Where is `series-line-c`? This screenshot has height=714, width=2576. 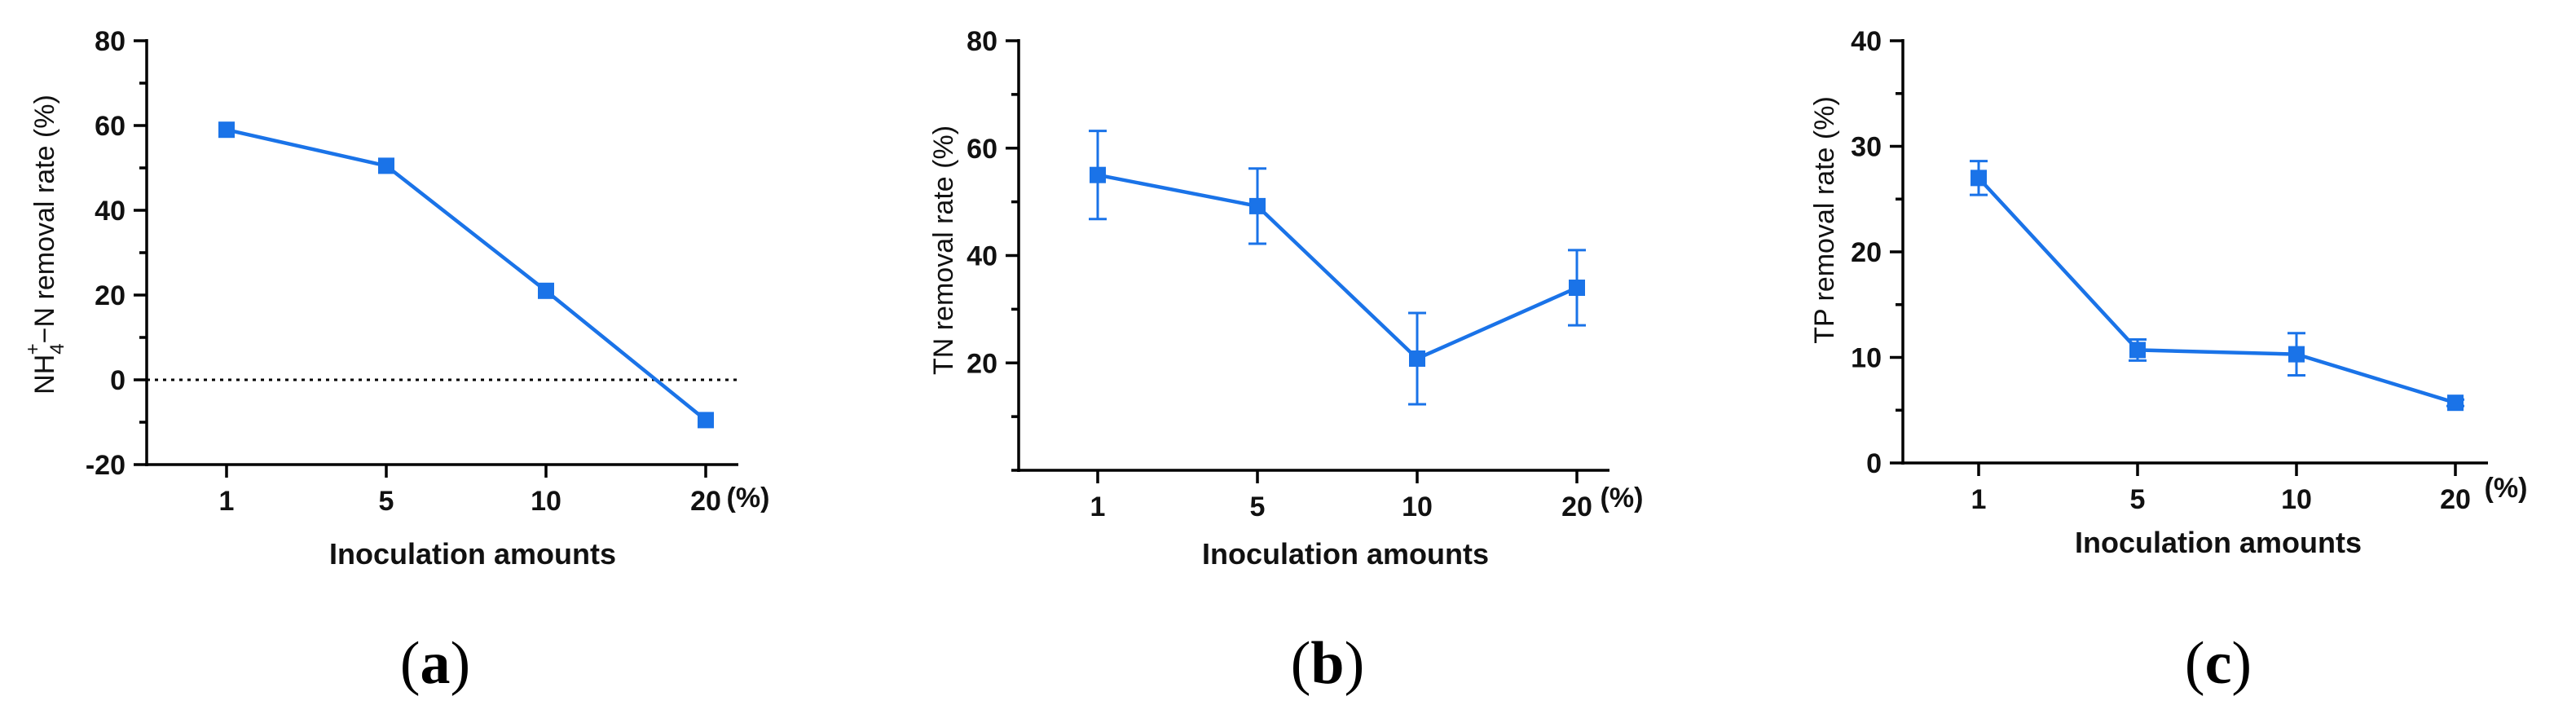
series-line-c is located at coordinates (2216, 291).